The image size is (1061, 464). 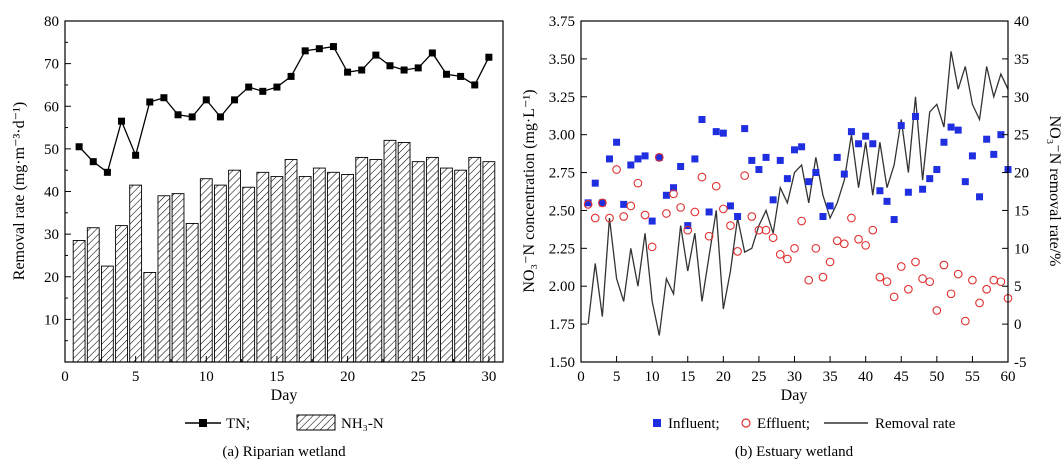 What do you see at coordinates (687, 377) in the screenshot?
I see `chart-b-x-tick-label: 15` at bounding box center [687, 377].